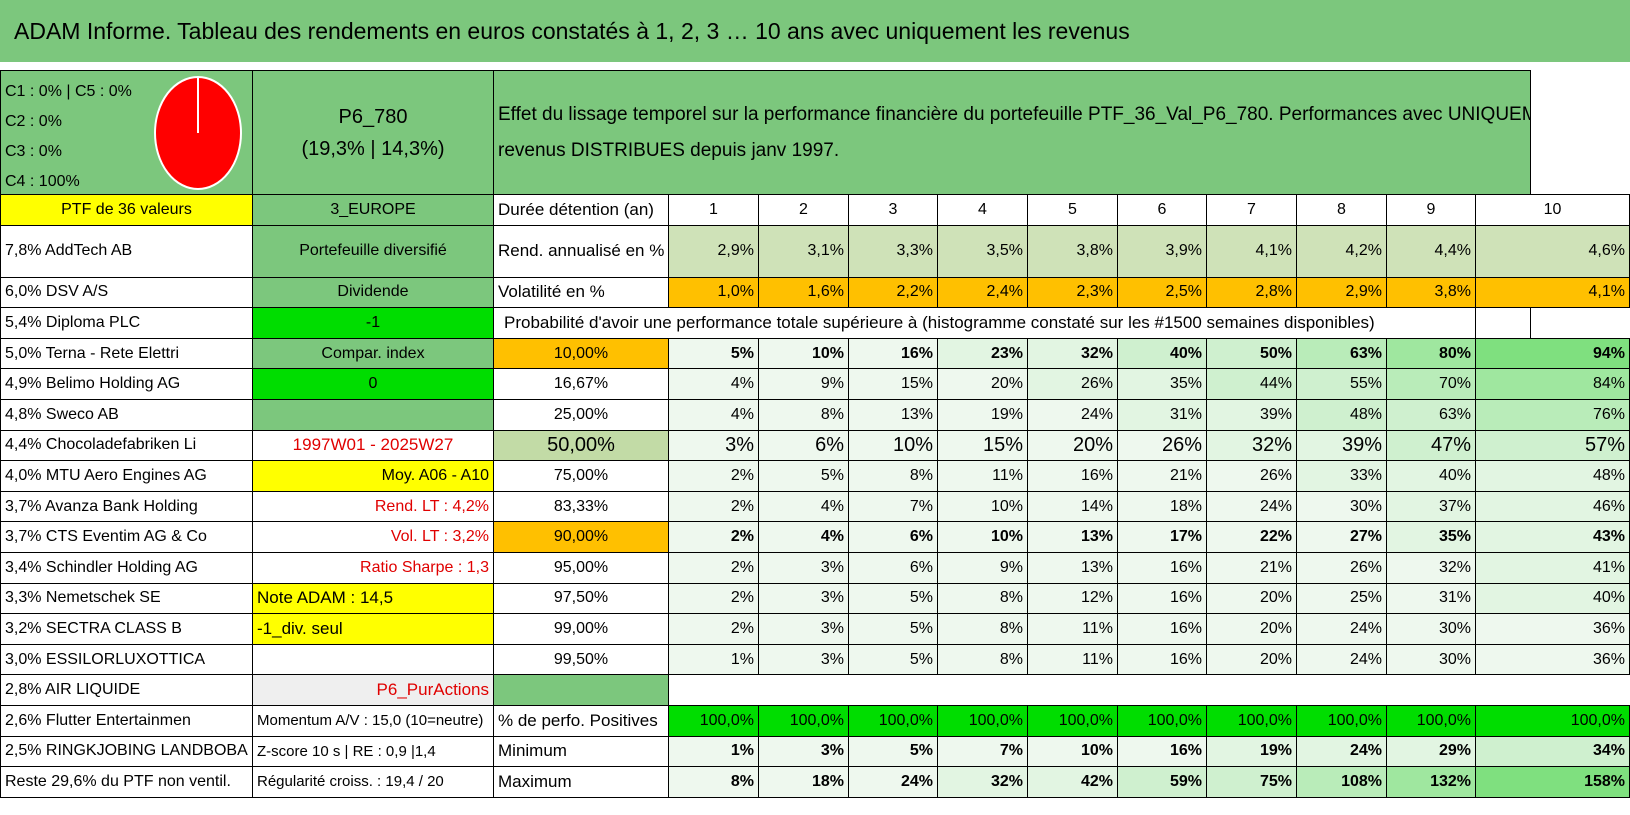  Describe the element at coordinates (1072, 292) in the screenshot. I see `vol-value: 2,3%` at that location.